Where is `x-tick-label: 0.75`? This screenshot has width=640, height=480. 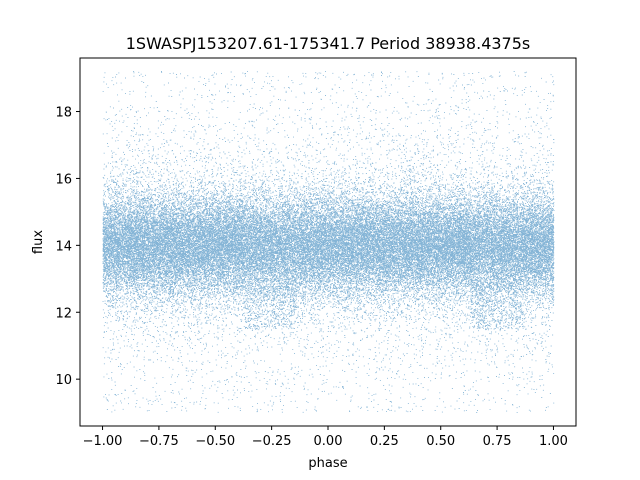 x-tick-label: 0.75 is located at coordinates (497, 441).